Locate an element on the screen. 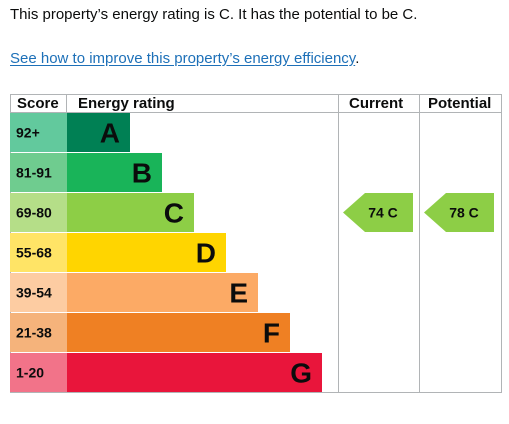 The width and height of the screenshot is (509, 424). band-score-cell-f is located at coordinates (38, 332).